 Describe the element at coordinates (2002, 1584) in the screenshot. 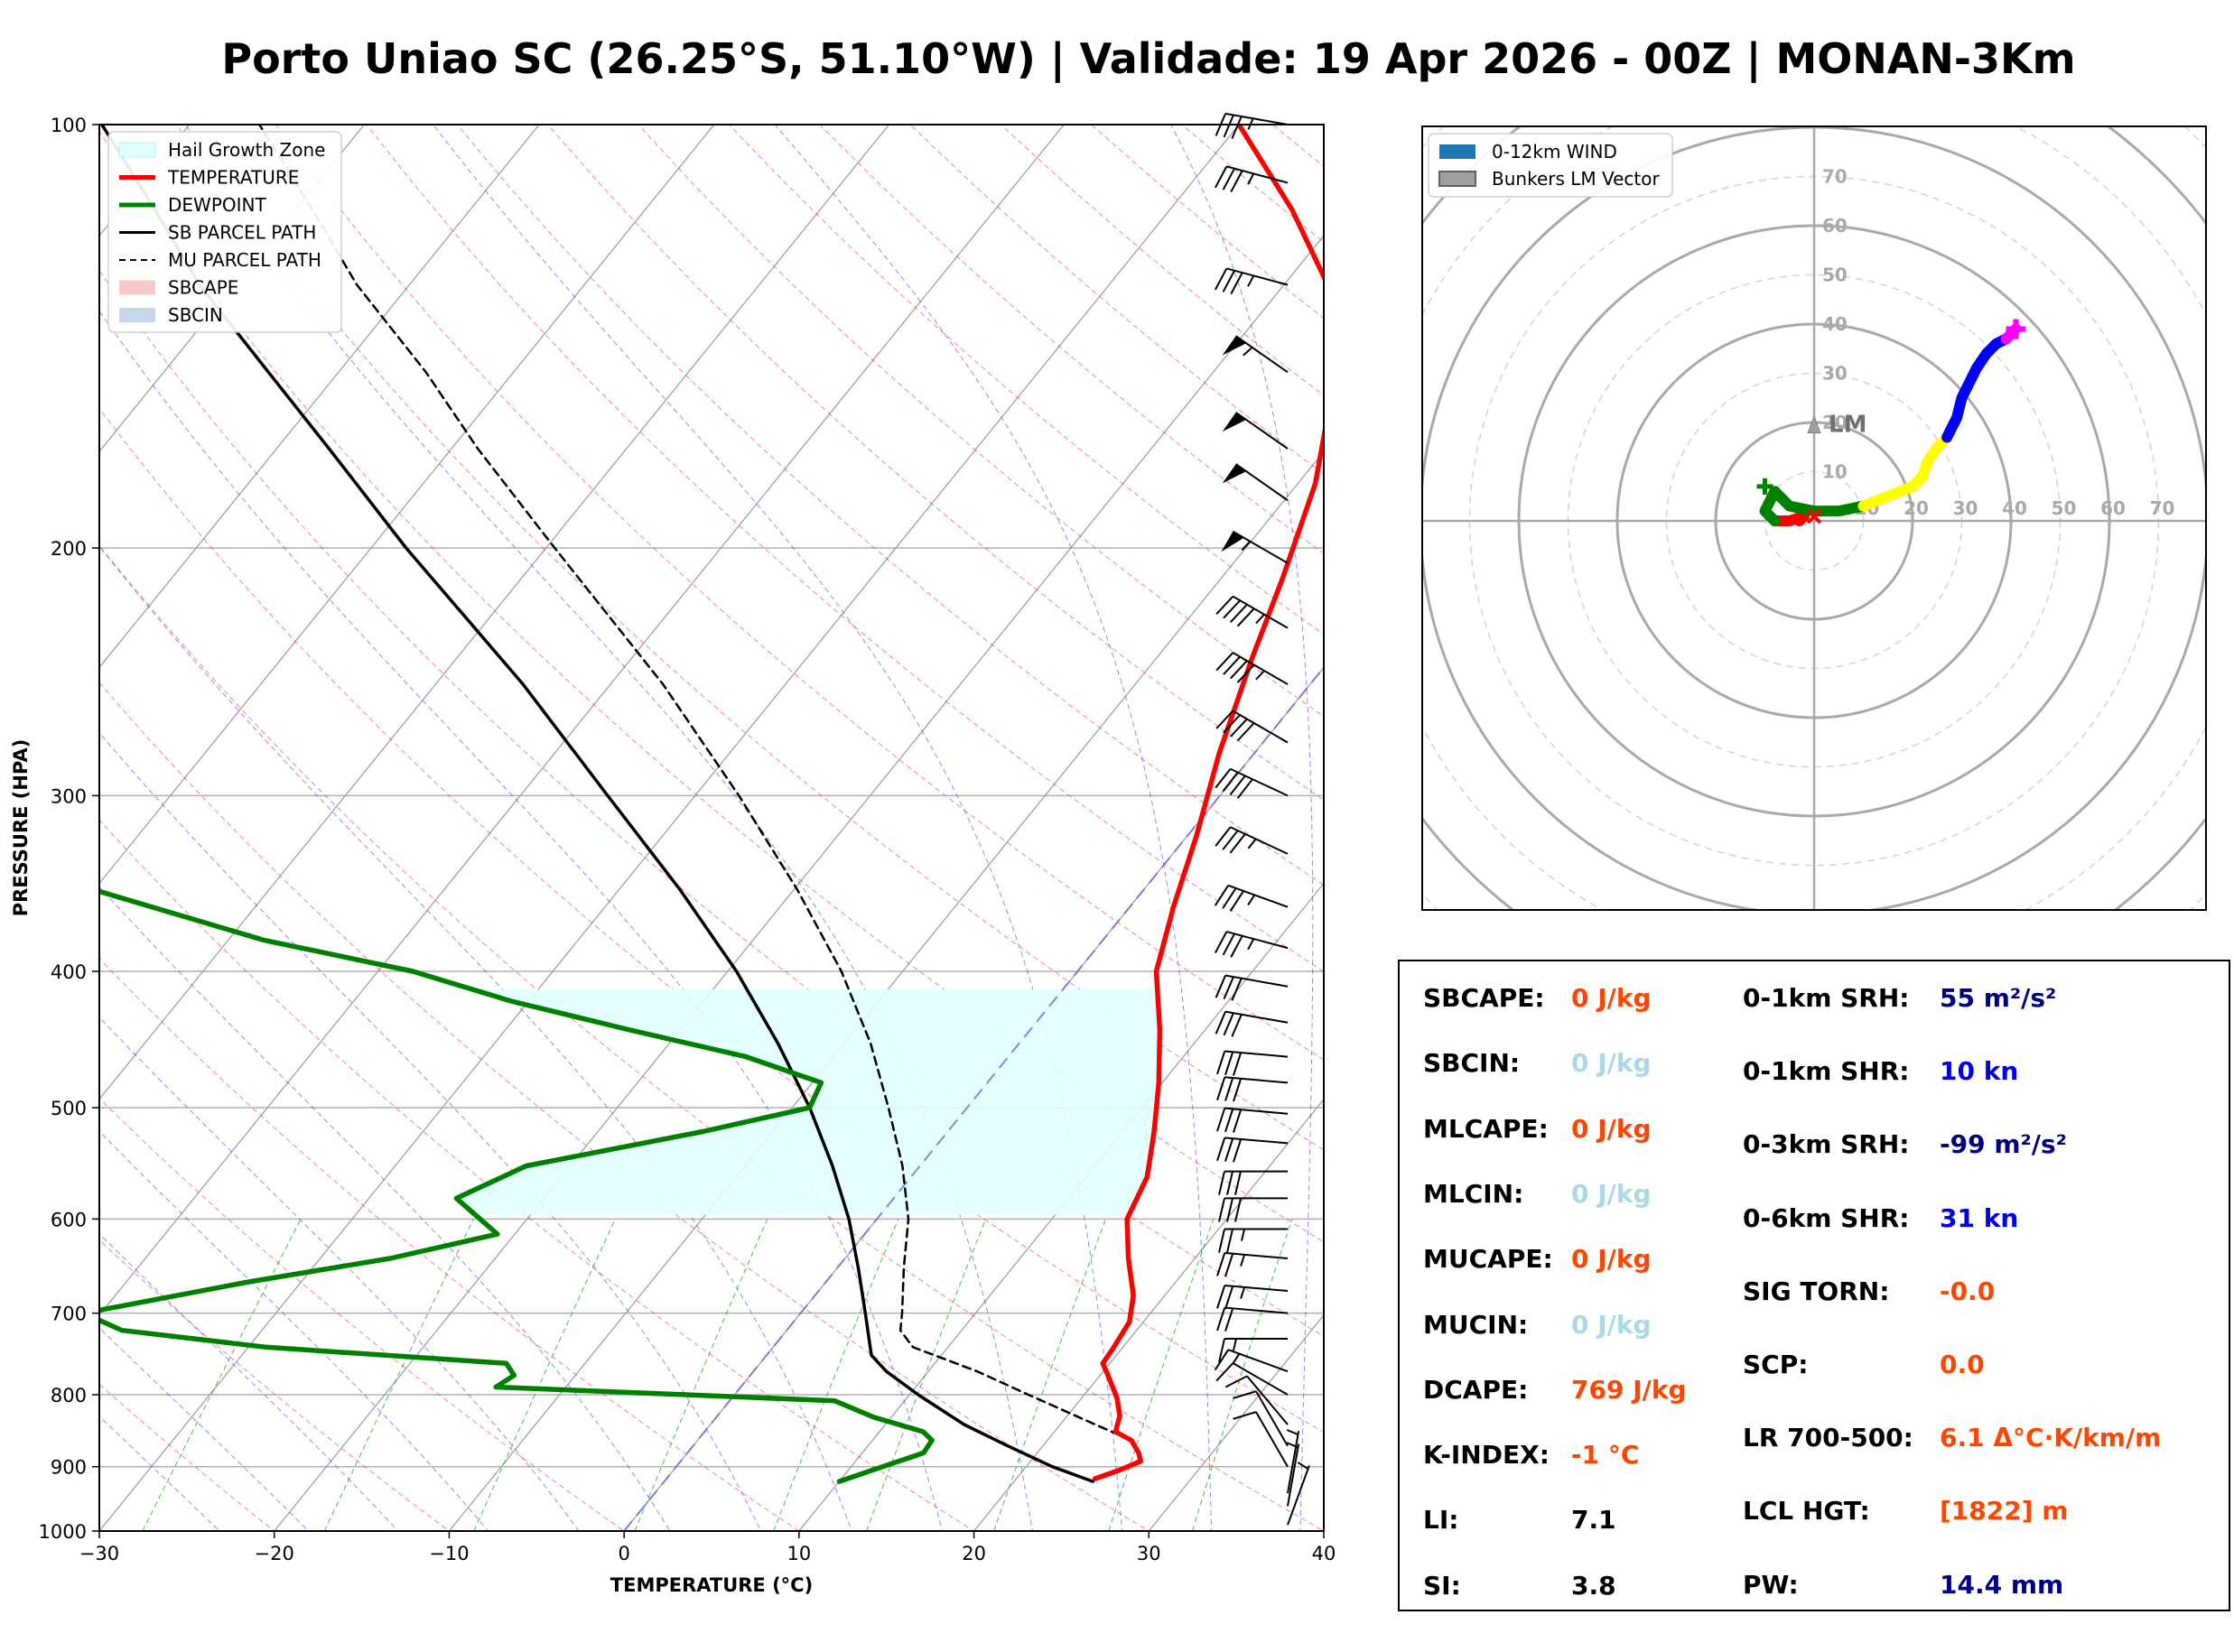

I see `param-value: 14.4 mm` at that location.